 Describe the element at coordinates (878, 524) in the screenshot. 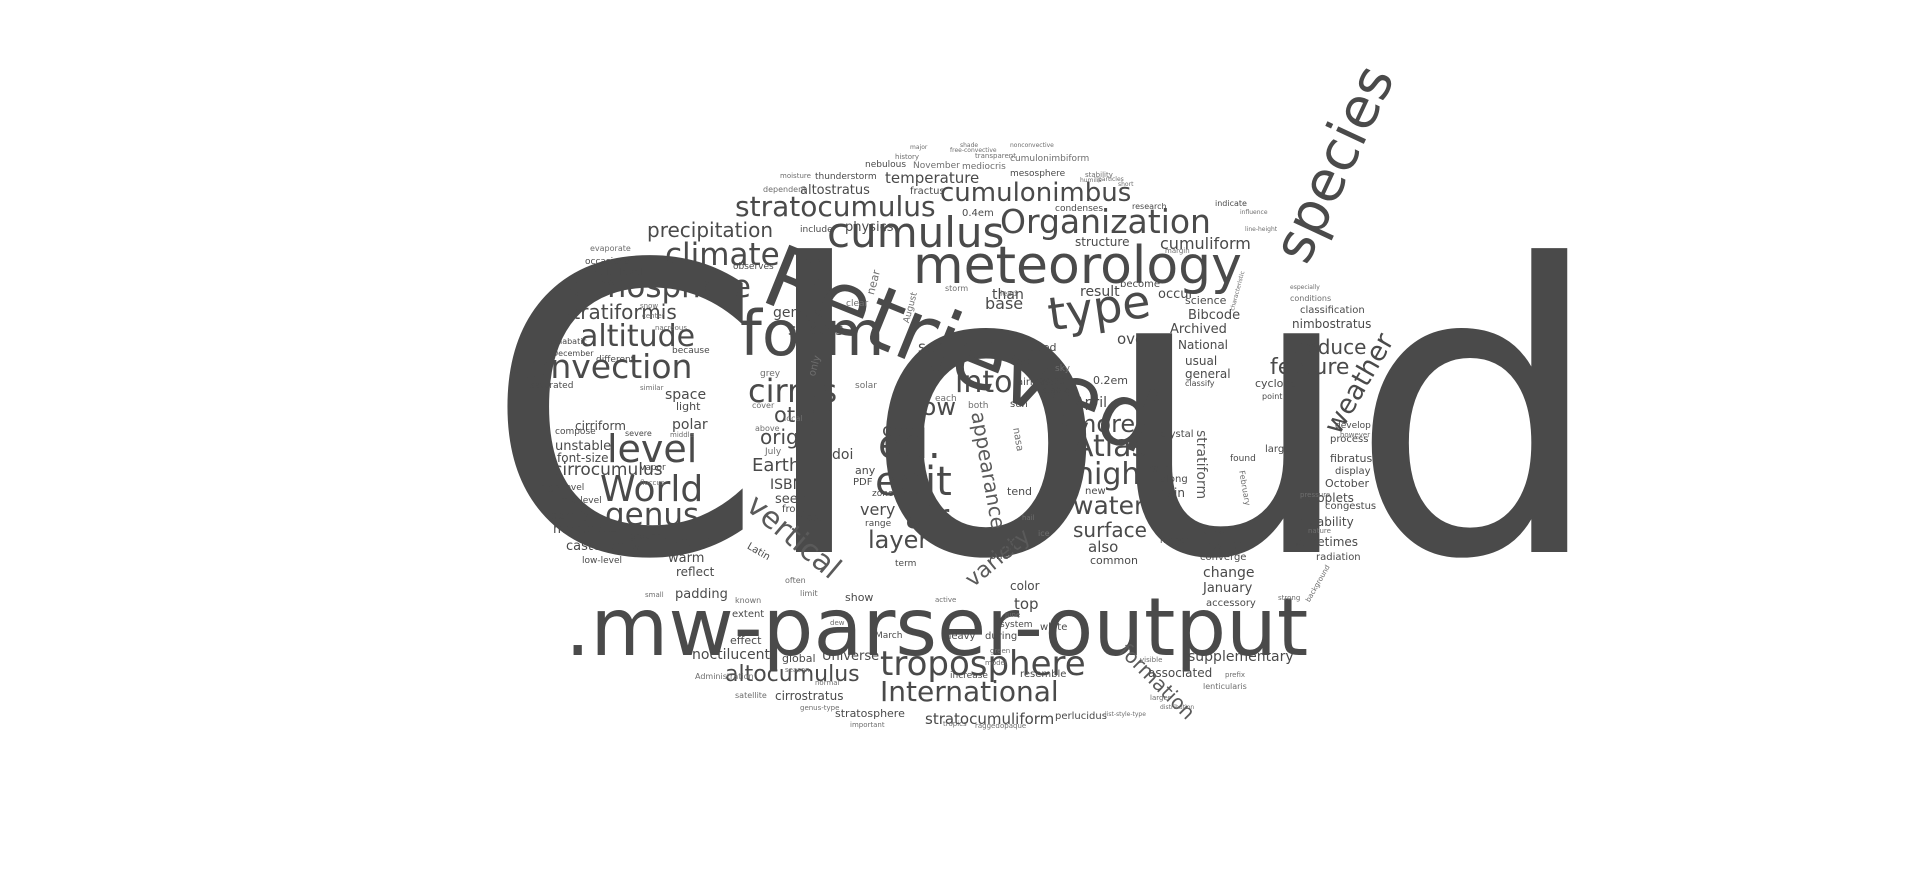

I see `word-range: range` at that location.